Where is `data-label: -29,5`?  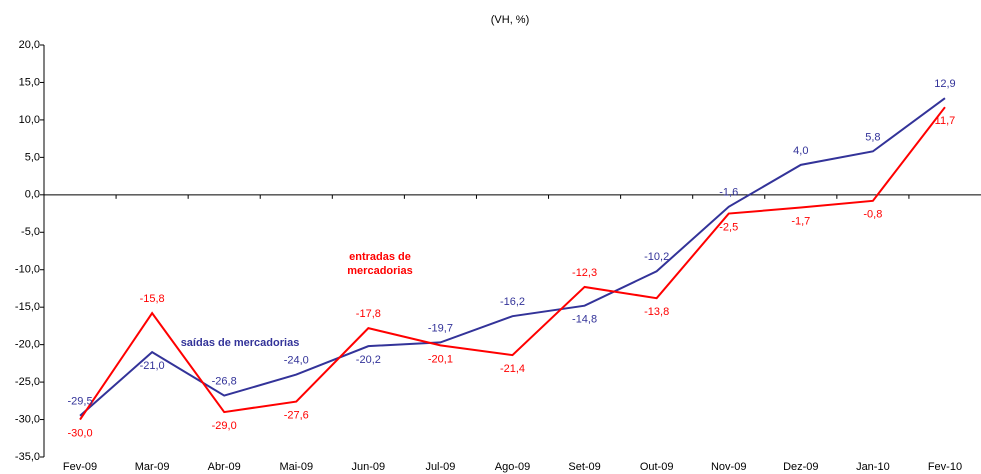 data-label: -29,5 is located at coordinates (79, 402).